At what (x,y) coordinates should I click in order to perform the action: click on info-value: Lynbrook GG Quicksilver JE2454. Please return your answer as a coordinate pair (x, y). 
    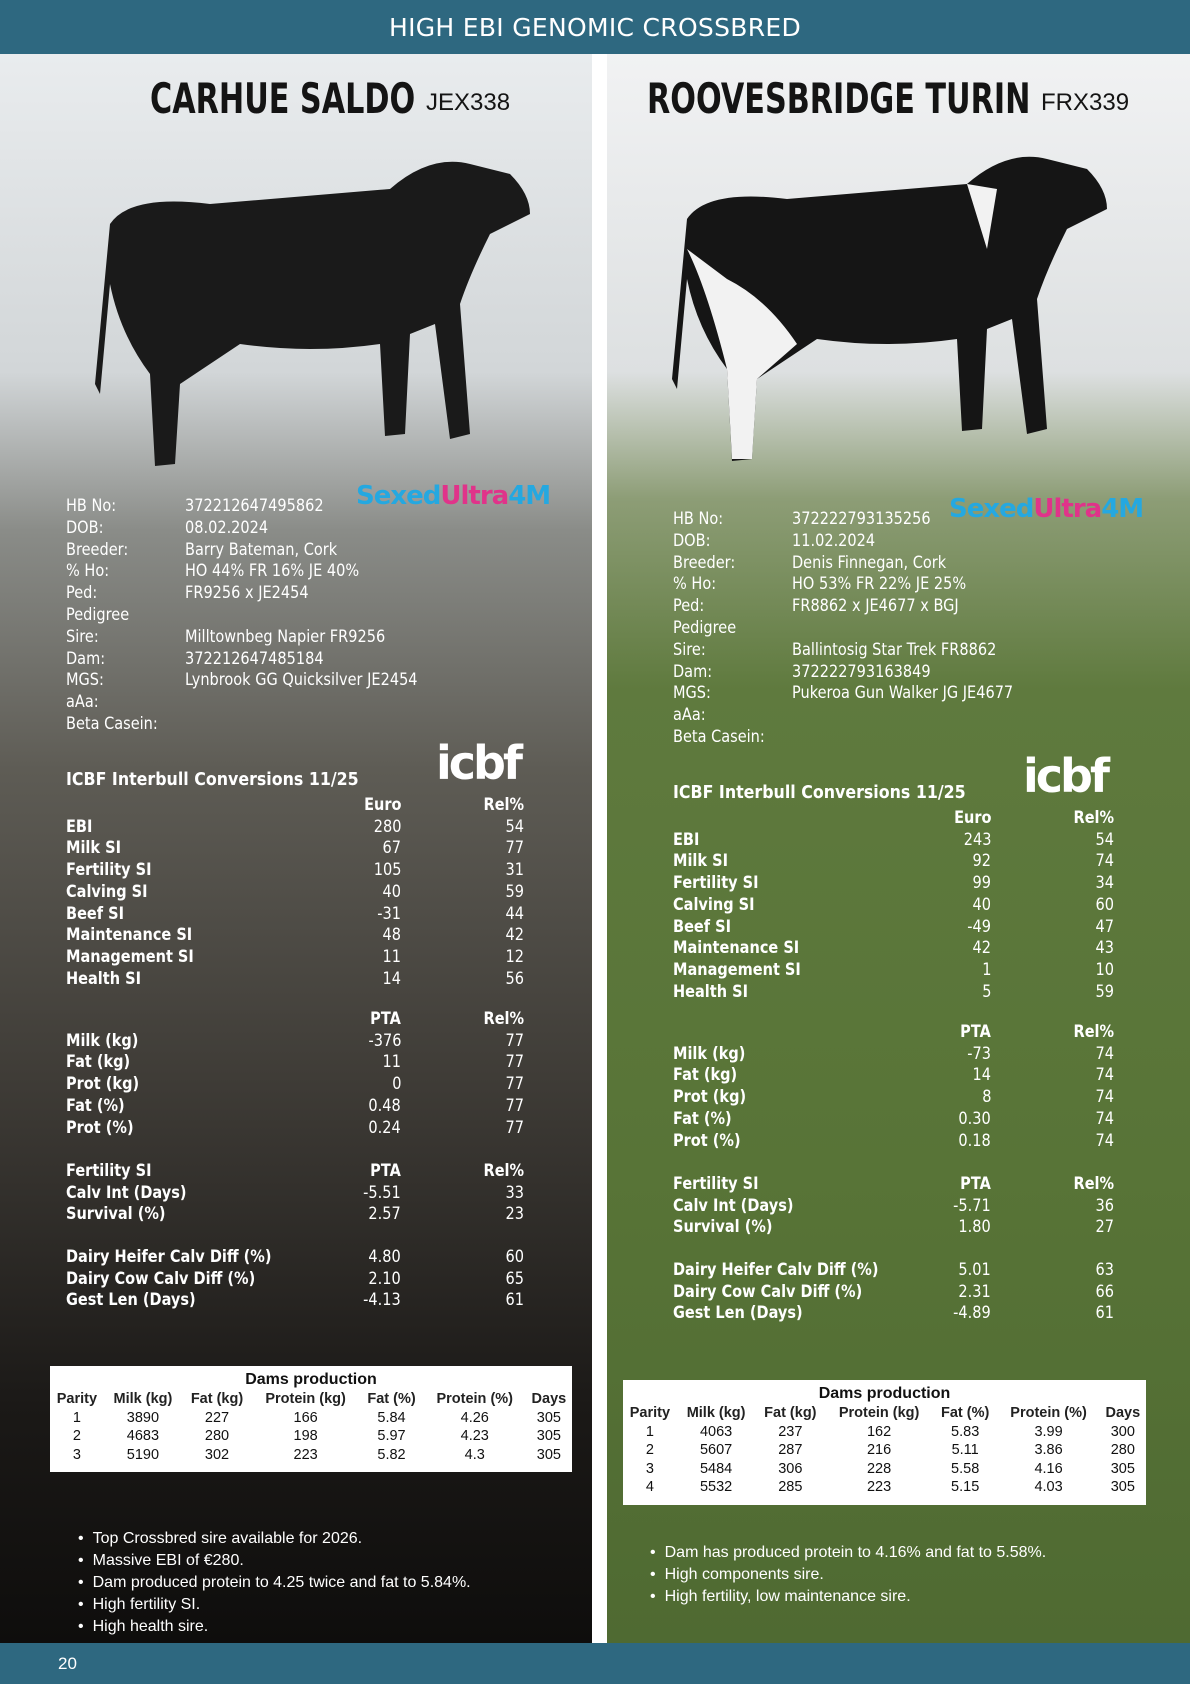
    Looking at the image, I should click on (301, 680).